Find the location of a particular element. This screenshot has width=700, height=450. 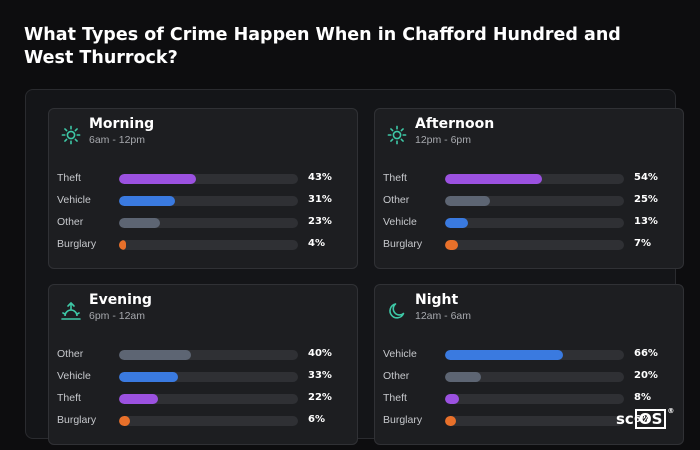

bar-row-vehicle: Vehicle 13% is located at coordinates (530, 223).